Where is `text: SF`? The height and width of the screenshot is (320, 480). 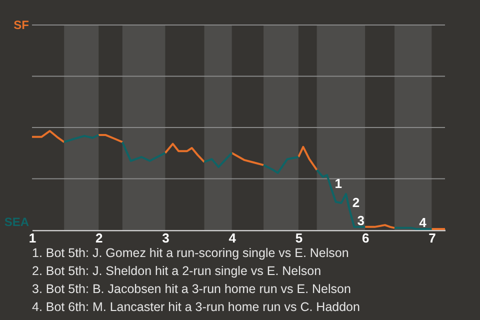 text: SF is located at coordinates (21, 25).